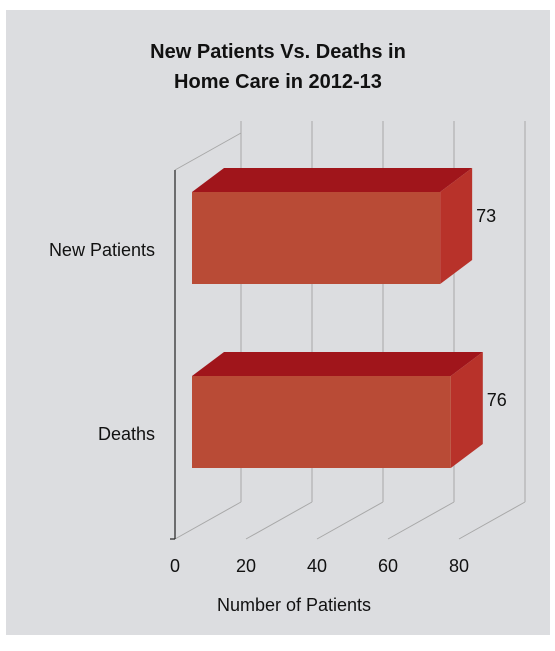 This screenshot has width=555, height=651. Describe the element at coordinates (246, 566) in the screenshot. I see `x-tick-label: 20` at that location.